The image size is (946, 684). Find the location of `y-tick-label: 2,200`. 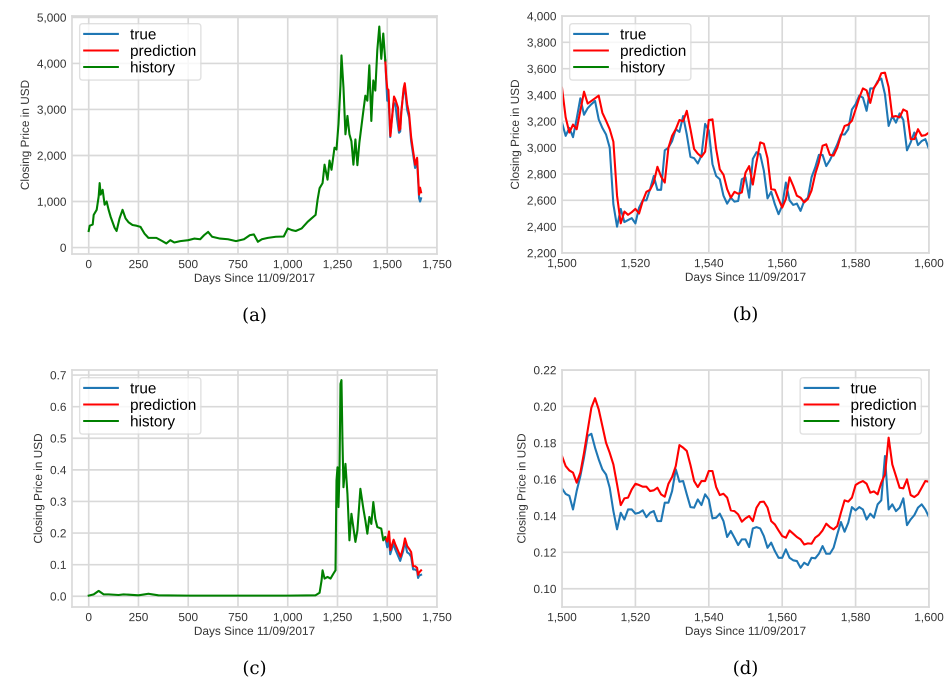

y-tick-label: 2,200 is located at coordinates (542, 254).